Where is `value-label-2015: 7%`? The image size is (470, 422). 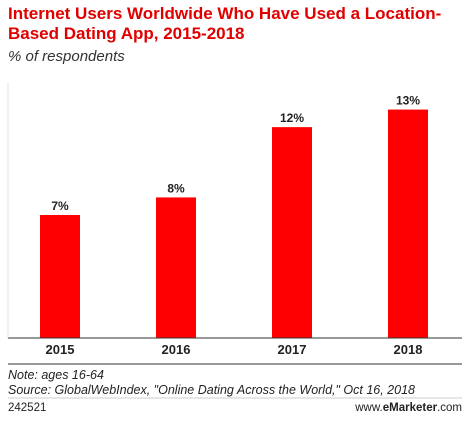
value-label-2015: 7% is located at coordinates (60, 206).